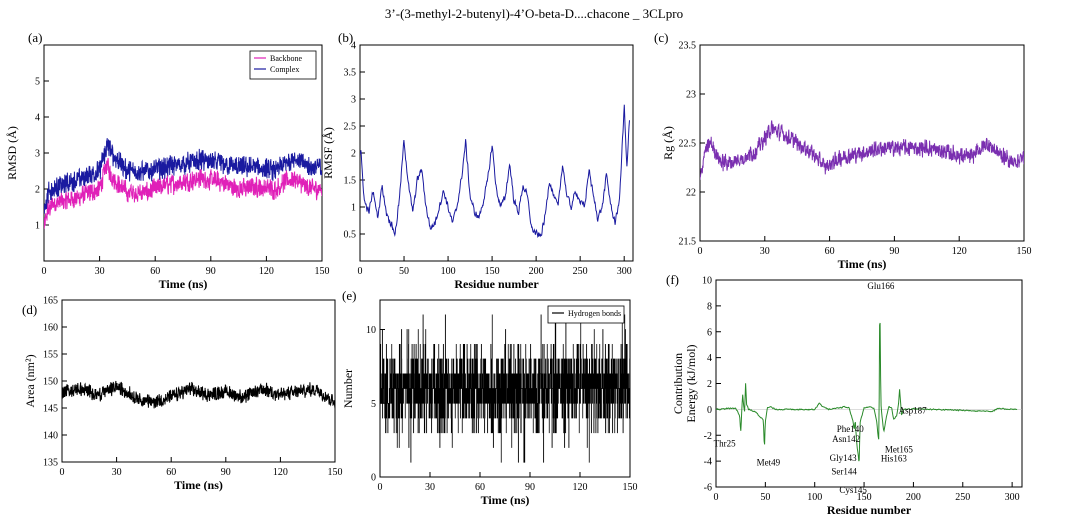  I want to click on x-tick-label-a: 30, so click(100, 271).